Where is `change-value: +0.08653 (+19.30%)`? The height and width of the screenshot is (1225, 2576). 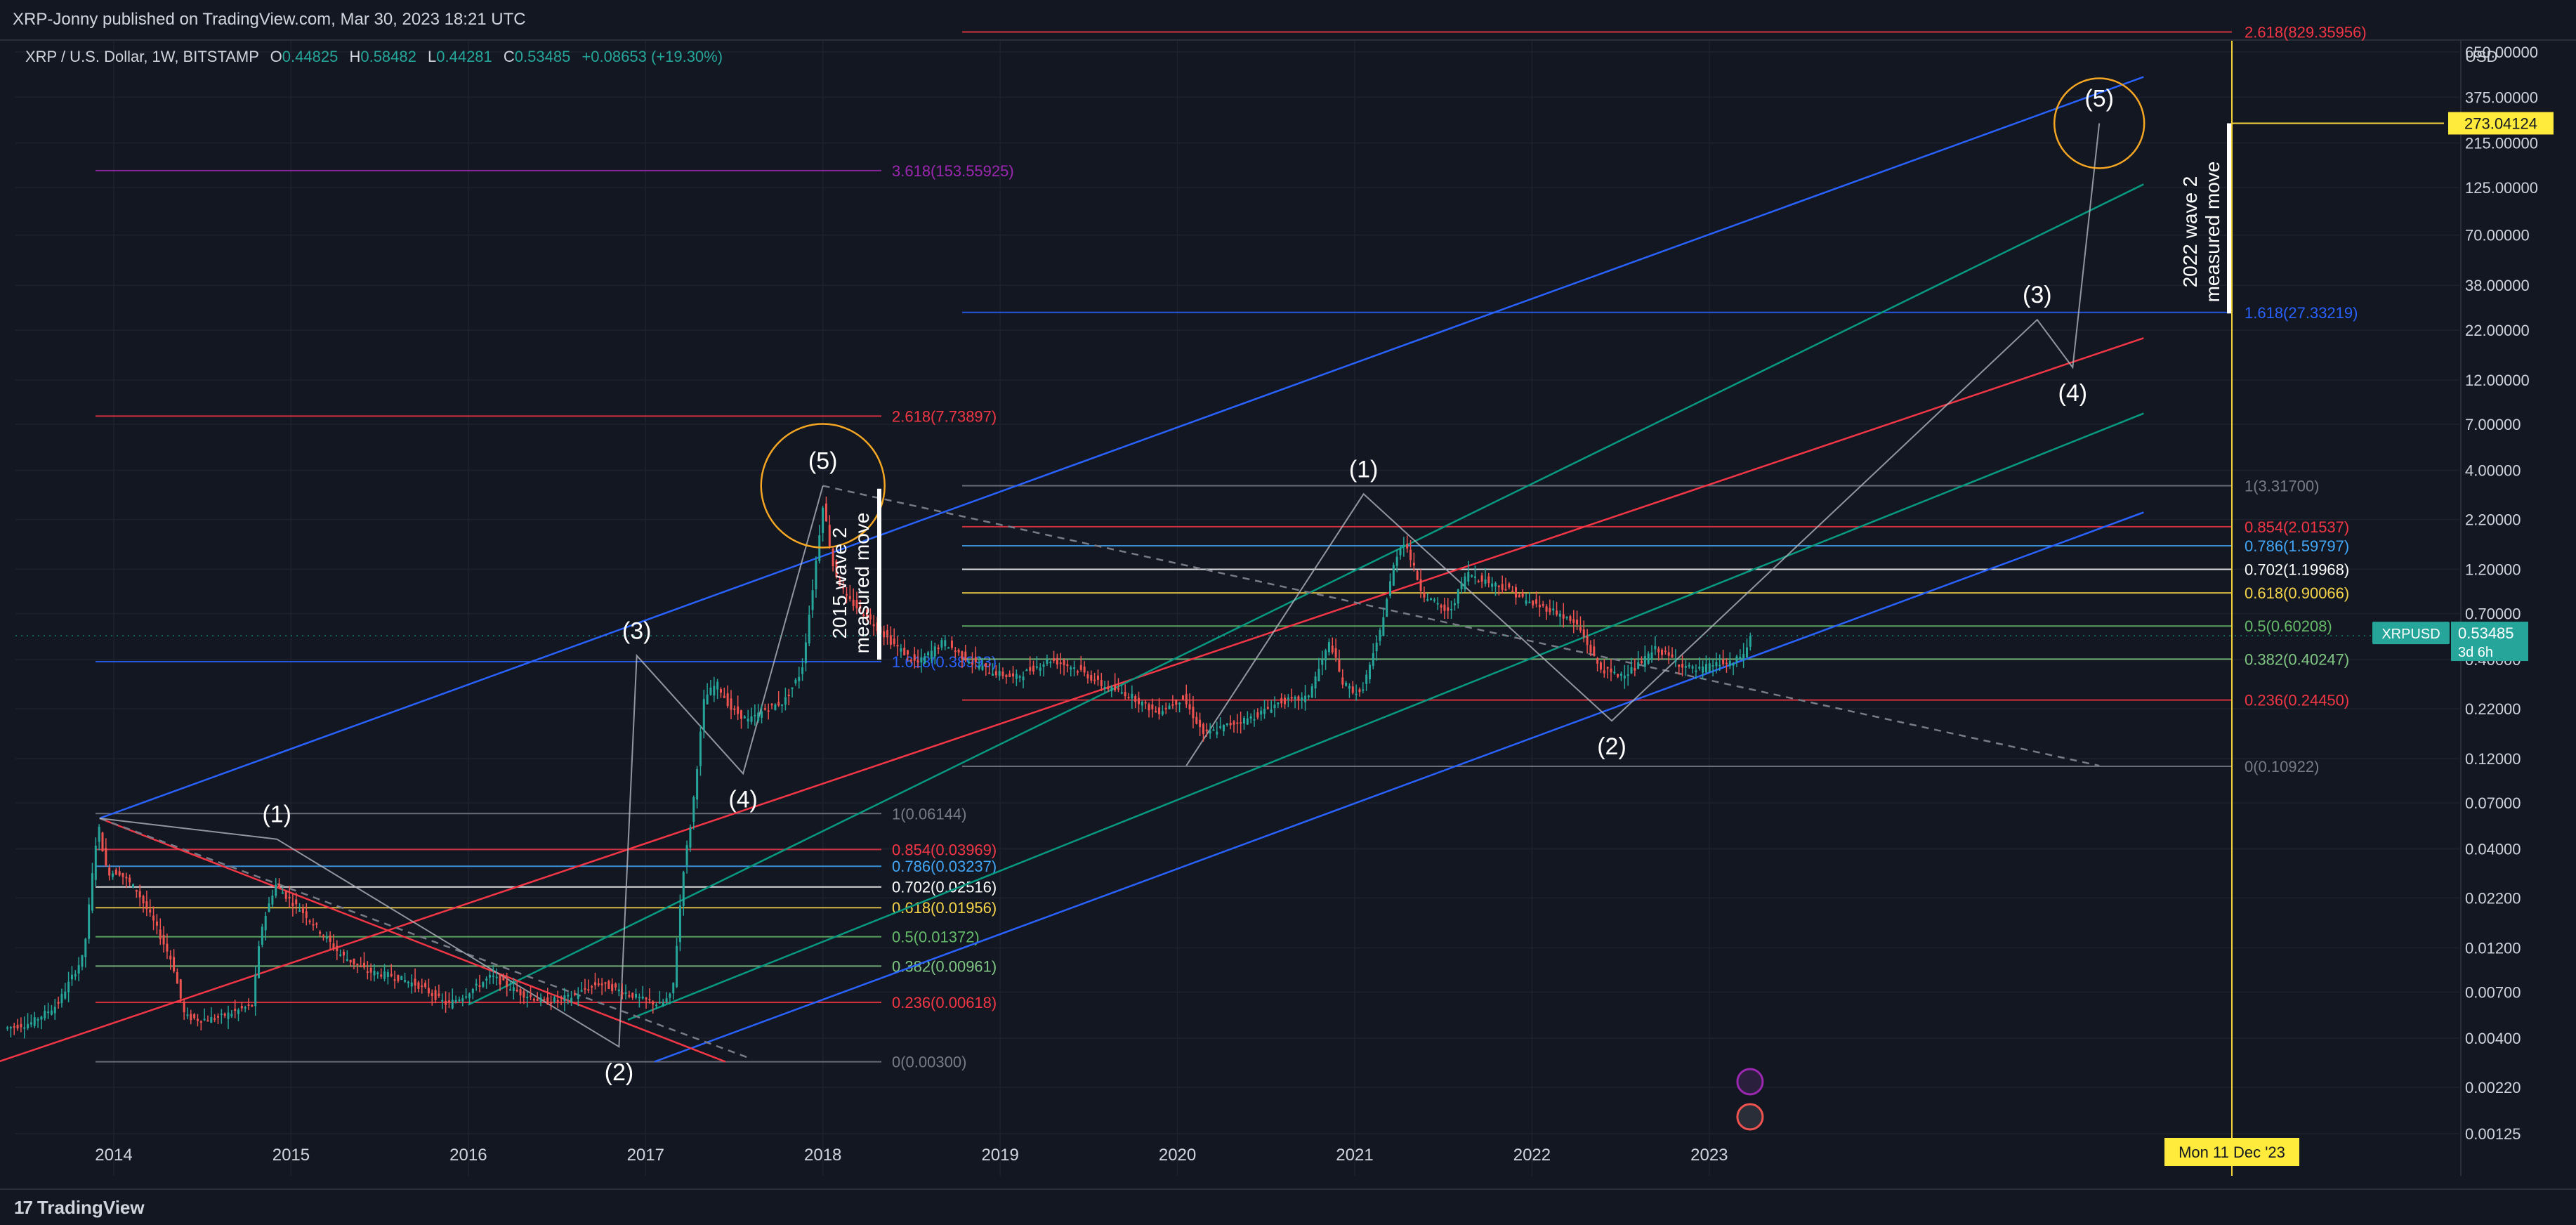 change-value: +0.08653 (+19.30%) is located at coordinates (652, 56).